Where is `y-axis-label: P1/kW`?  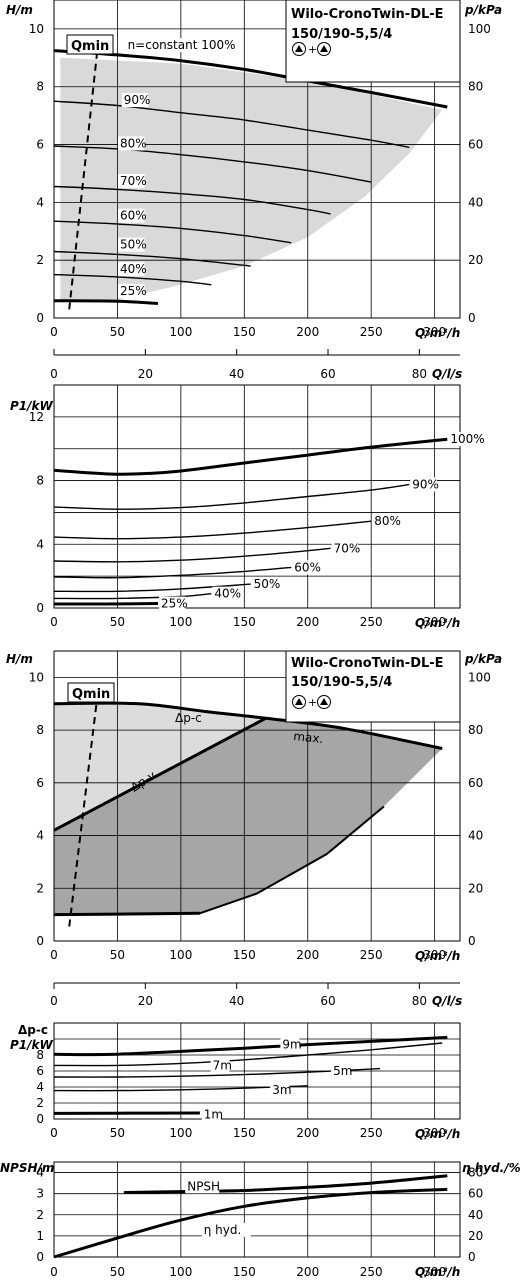
y-axis-label: P1/kW is located at coordinates (32, 1045).